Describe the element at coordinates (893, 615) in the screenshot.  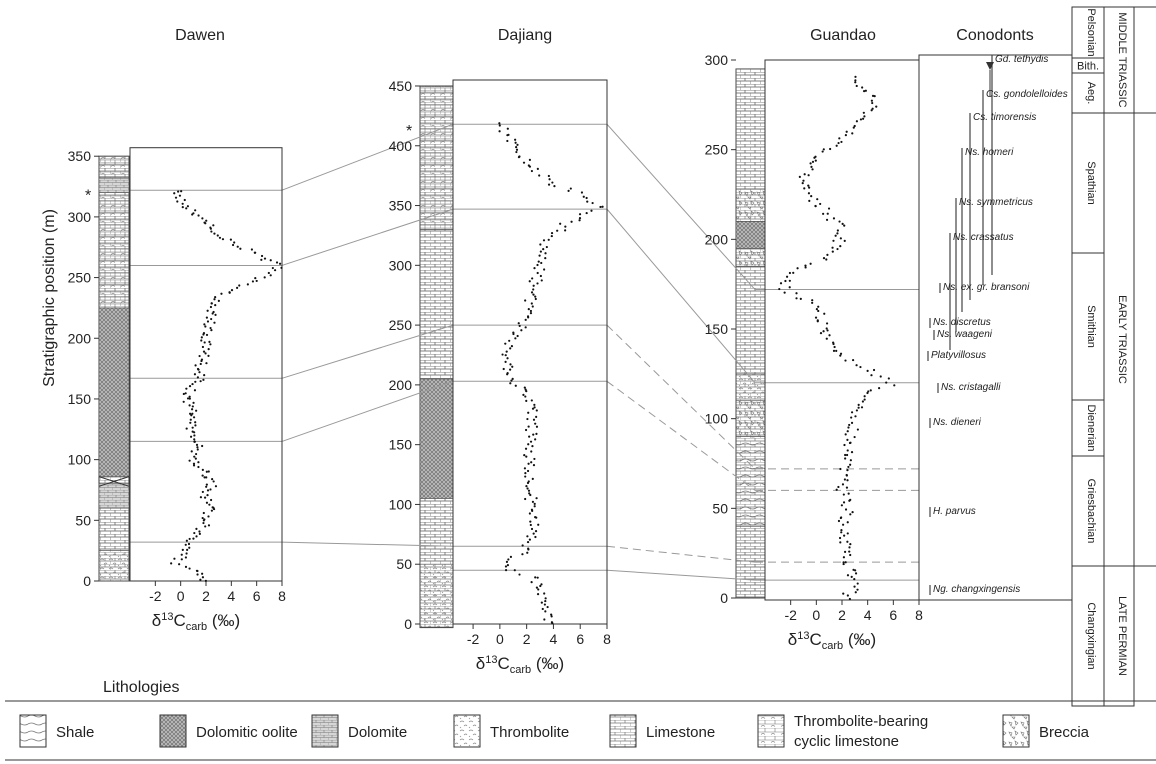
I see `x-tick-label: 6` at that location.